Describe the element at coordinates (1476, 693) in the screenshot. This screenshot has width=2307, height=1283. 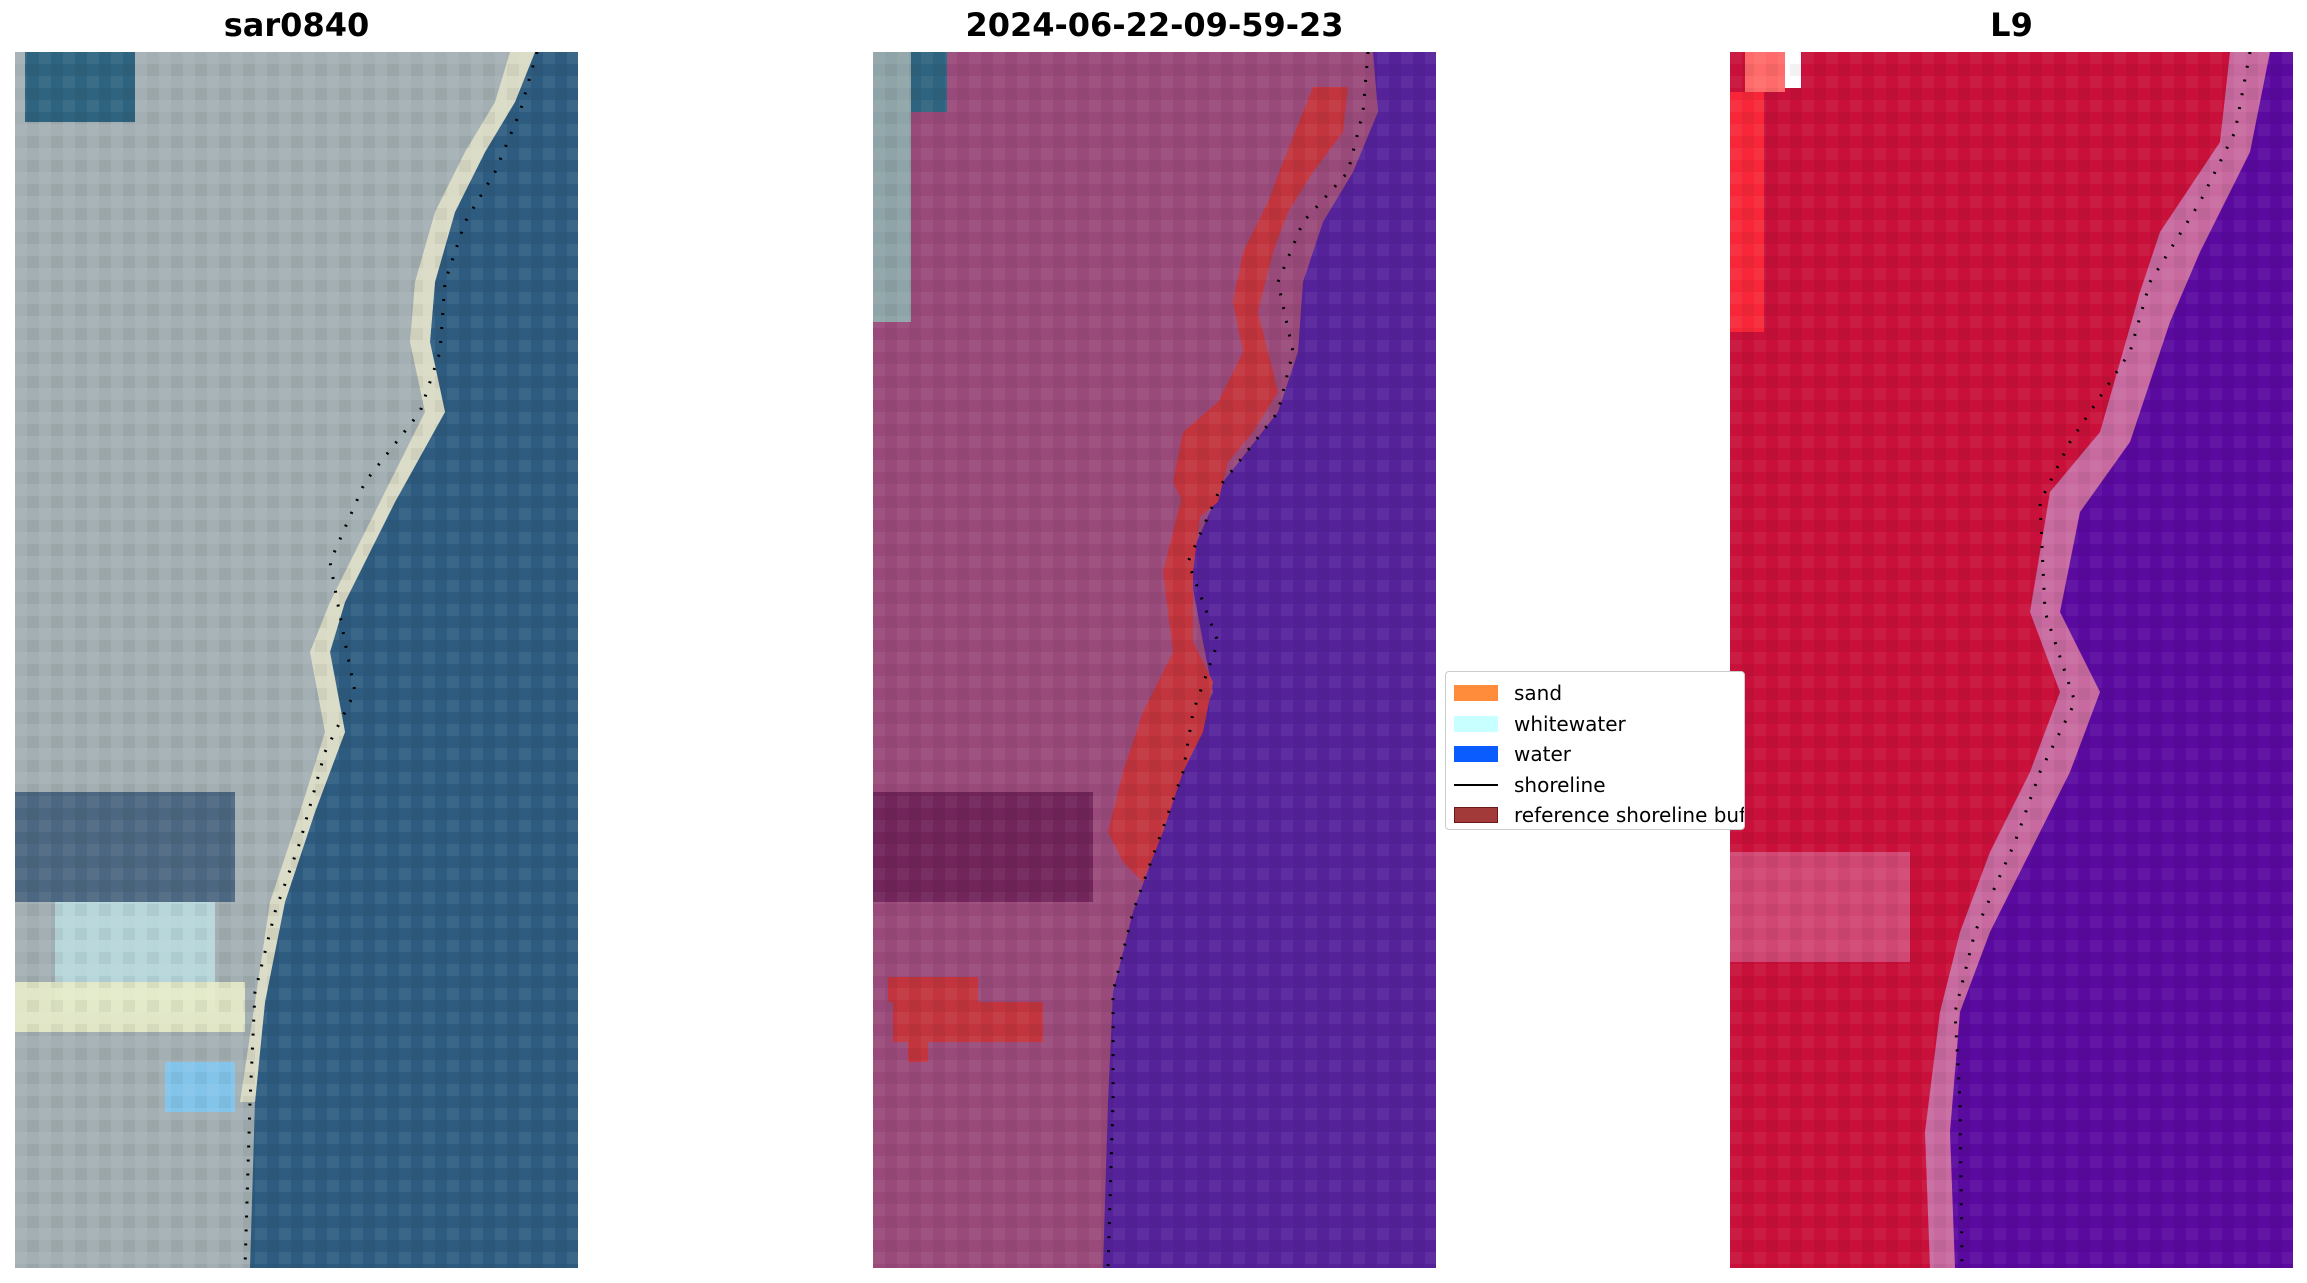
I see `legend-swatch-sand` at that location.